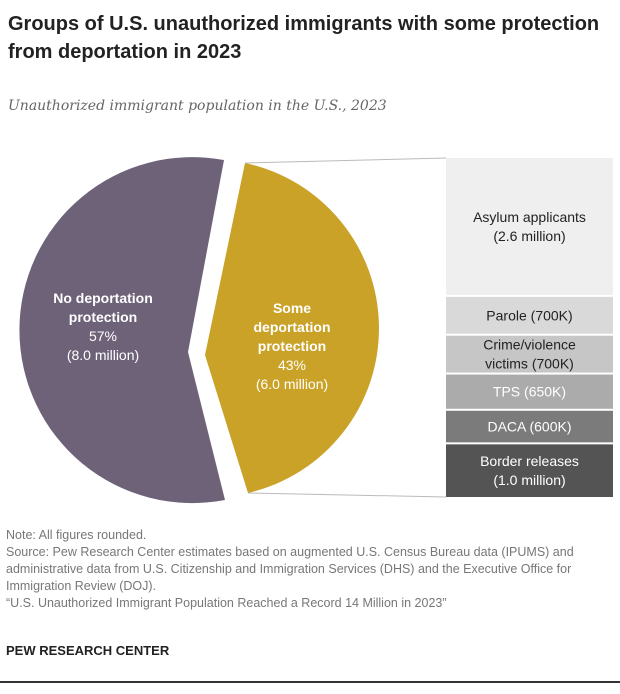  I want to click on bar-segment-label-line: Border releases, so click(529, 461).